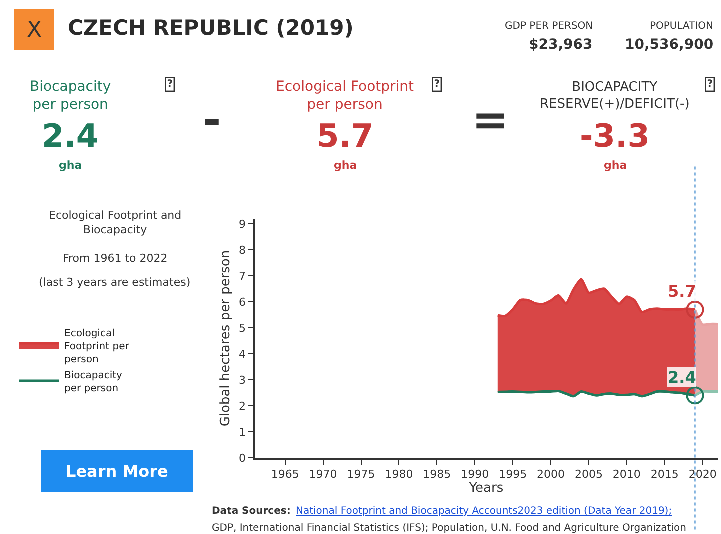  What do you see at coordinates (242, 302) in the screenshot?
I see `y-tick-label: 6` at bounding box center [242, 302].